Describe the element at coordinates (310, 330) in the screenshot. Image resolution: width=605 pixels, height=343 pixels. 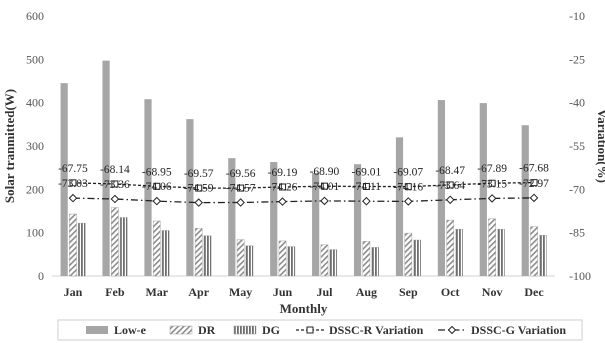
I see `legend-dssc-r-marker` at that location.